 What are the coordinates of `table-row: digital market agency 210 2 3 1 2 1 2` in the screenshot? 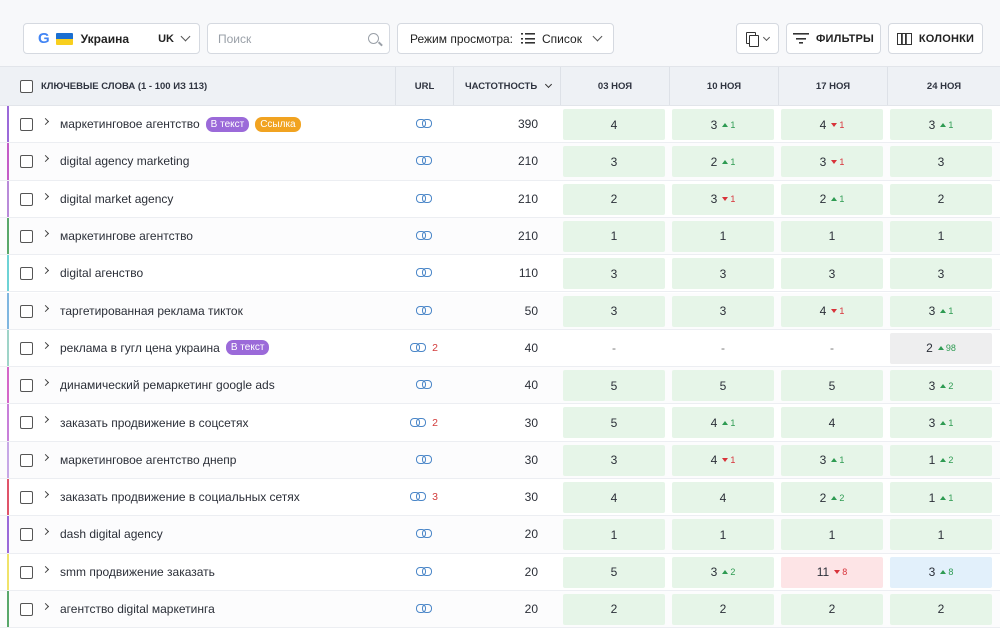 It's located at (500, 199).